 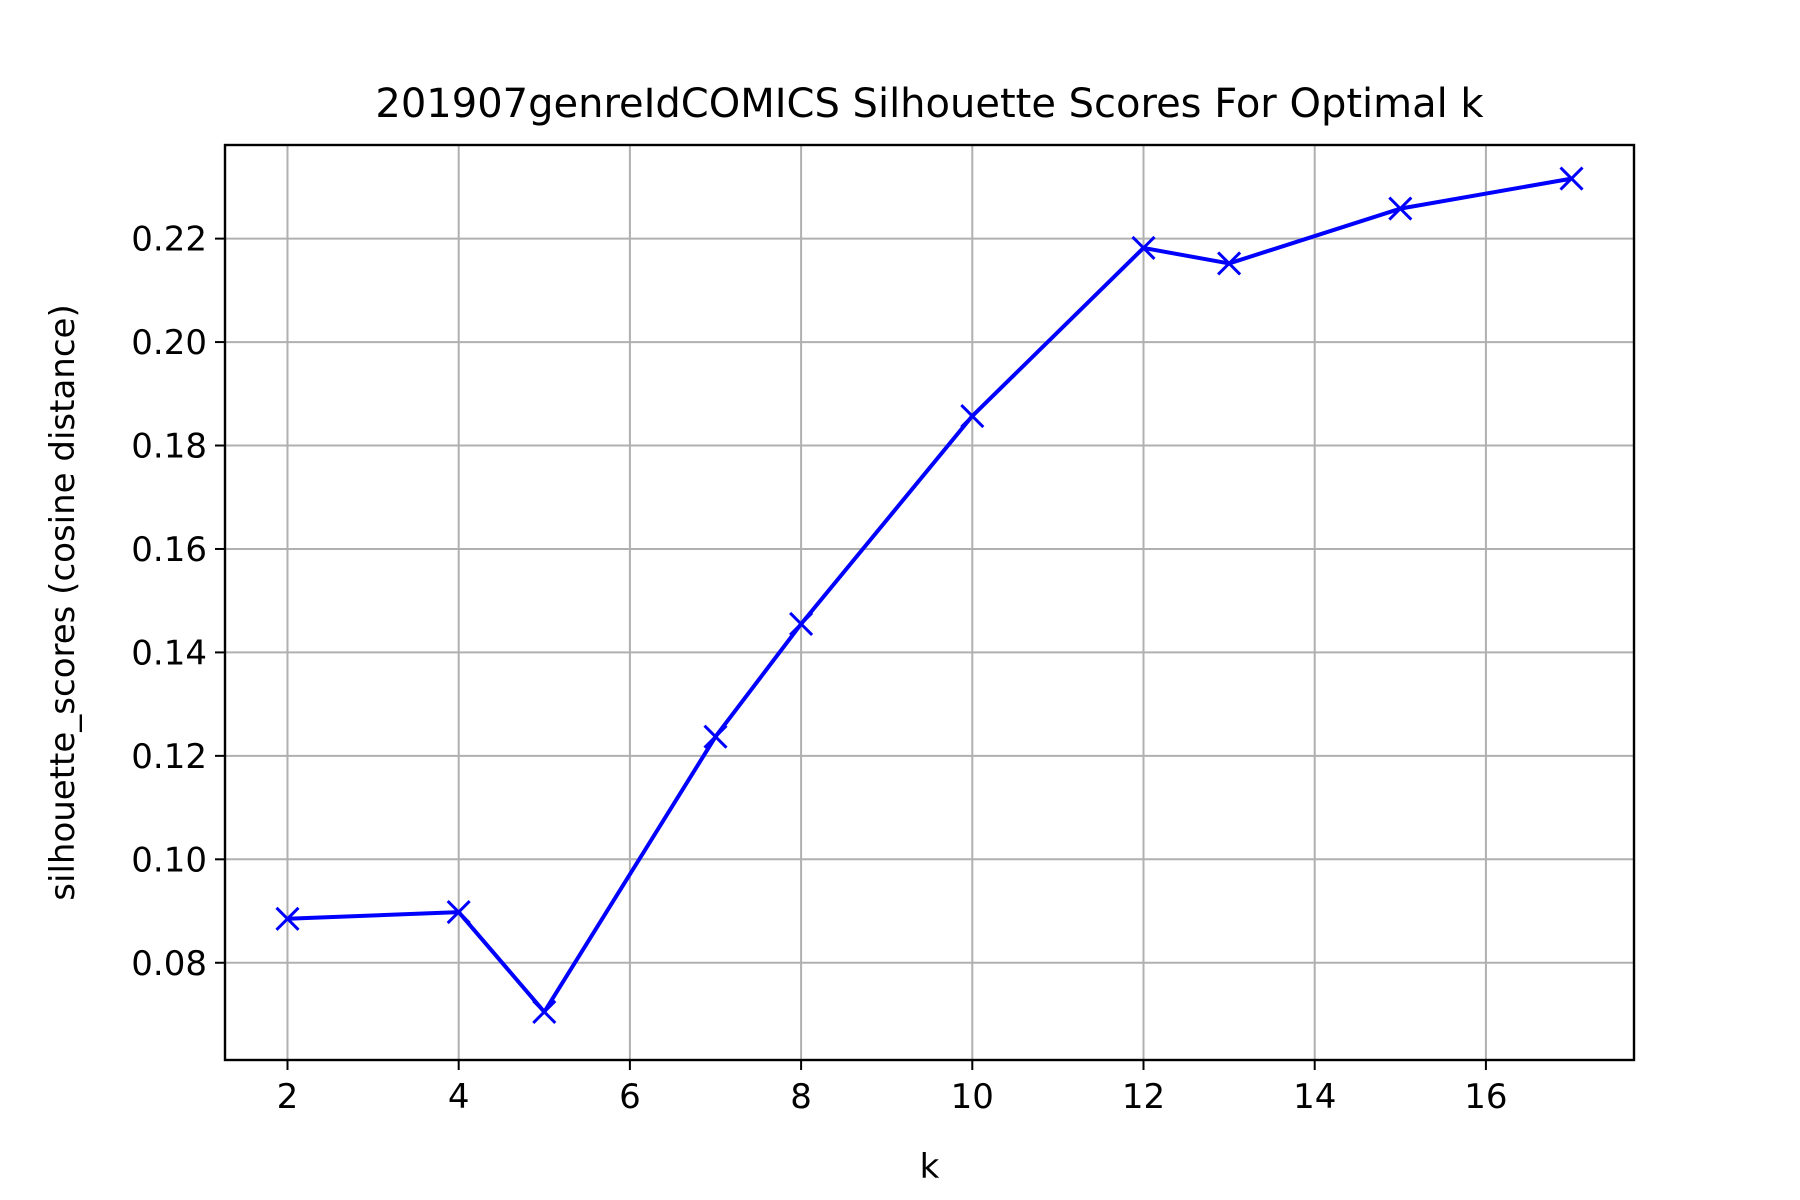 What do you see at coordinates (972, 1097) in the screenshot?
I see `x-tick-label: 10` at bounding box center [972, 1097].